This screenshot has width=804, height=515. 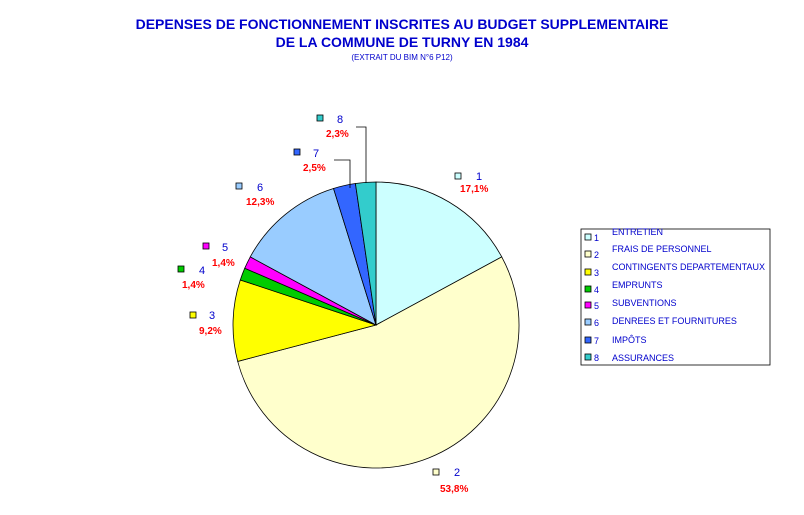 What do you see at coordinates (314, 168) in the screenshot?
I see `slice-percent-7: 2,5%` at bounding box center [314, 168].